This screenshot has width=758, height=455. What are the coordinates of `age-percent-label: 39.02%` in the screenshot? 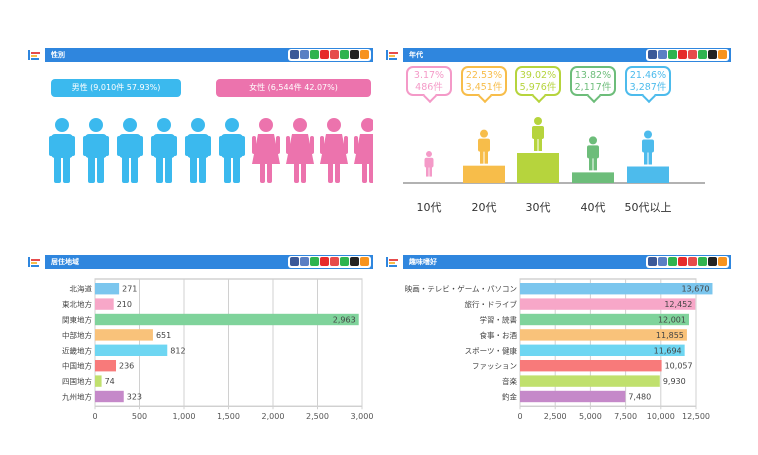 It's located at (538, 75).